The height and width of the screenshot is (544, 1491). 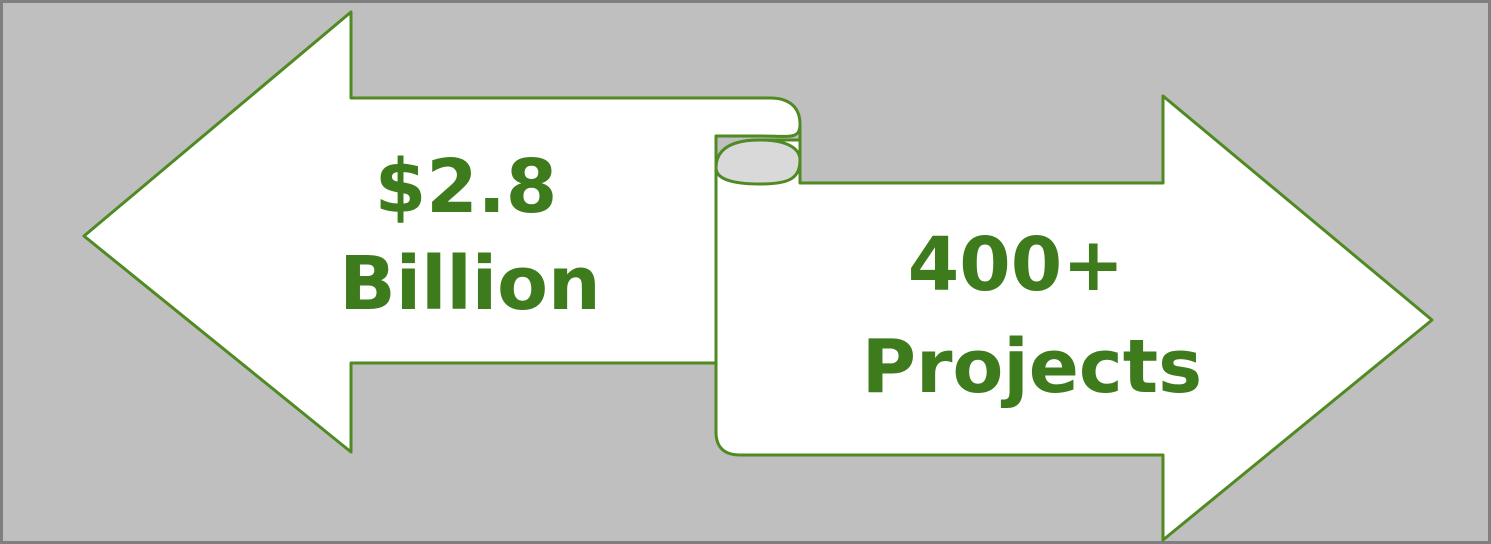 I want to click on right-arrow-unit: Projects, so click(x=1032, y=367).